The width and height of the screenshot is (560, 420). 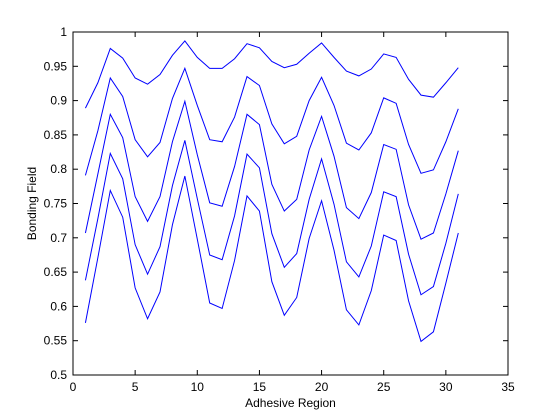 What do you see at coordinates (56, 204) in the screenshot?
I see `y-tick-label: 0.75` at bounding box center [56, 204].